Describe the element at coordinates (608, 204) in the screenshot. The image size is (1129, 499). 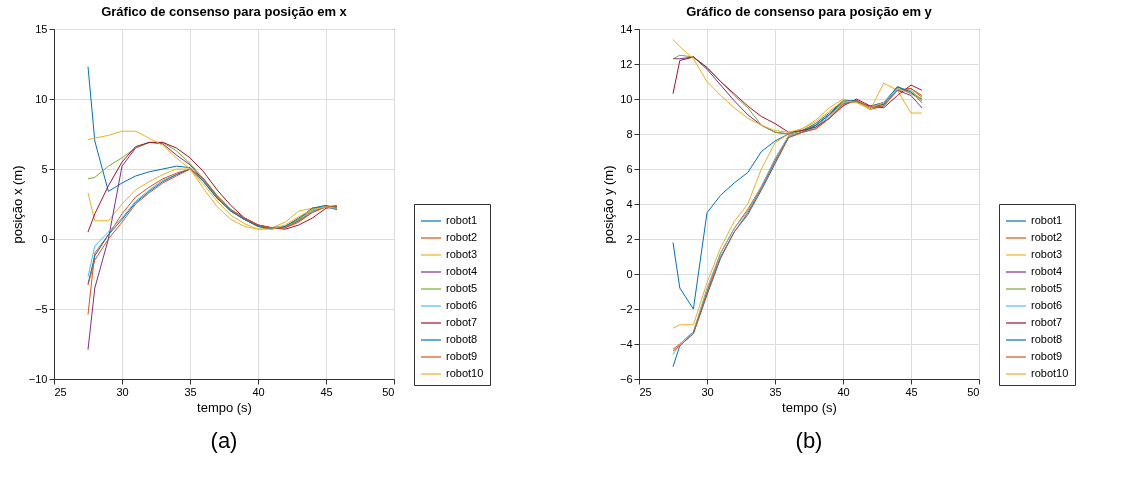
I see `y-axis-title: posição y (m)` at that location.